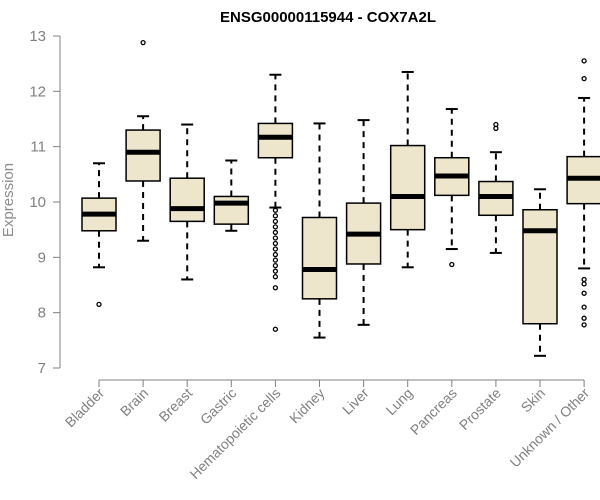  Describe the element at coordinates (85, 408) in the screenshot. I see `x-tick-label: Bladder` at that location.